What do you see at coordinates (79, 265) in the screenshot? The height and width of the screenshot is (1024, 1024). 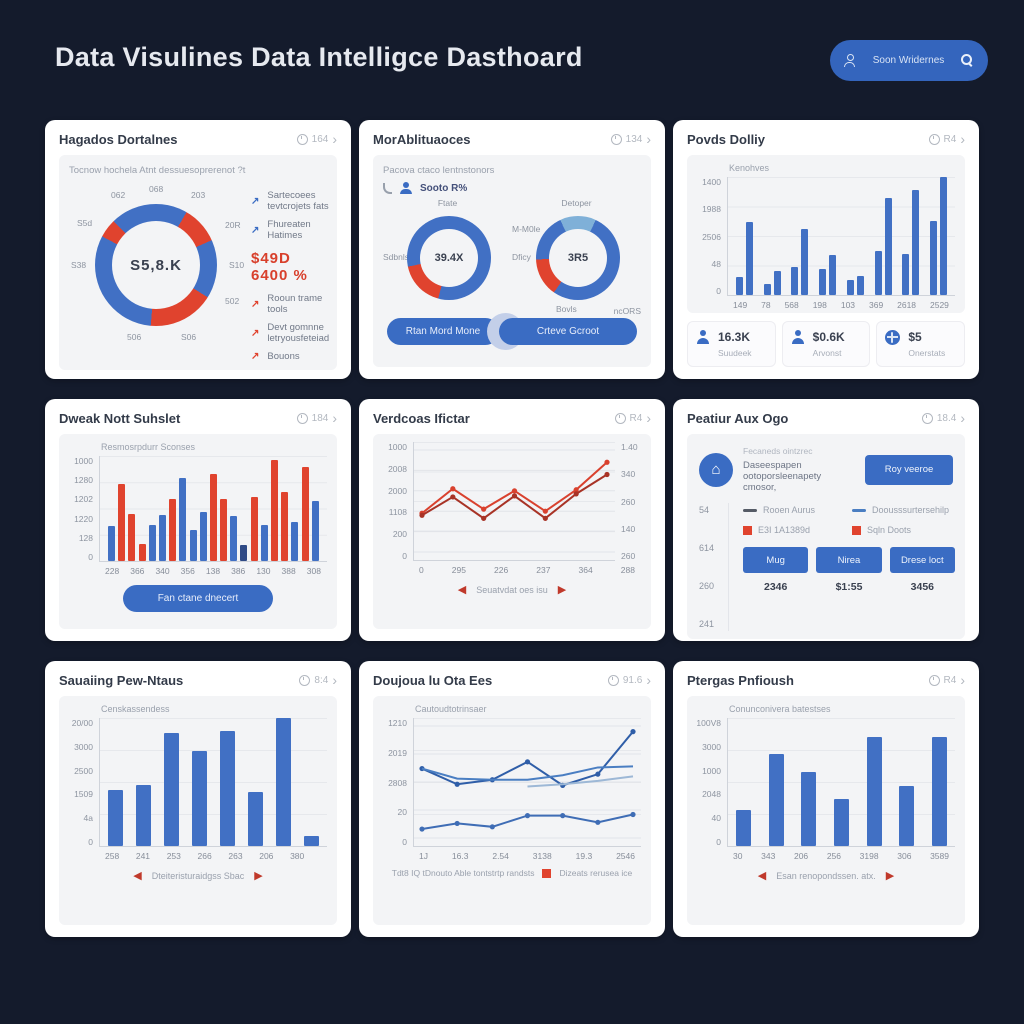 I see `donut-label: S38` at bounding box center [79, 265].